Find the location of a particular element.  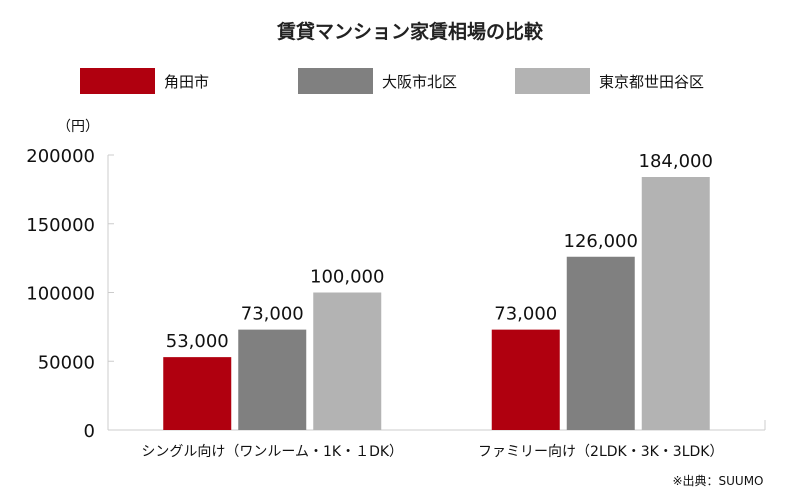

data-label: 100,000 is located at coordinates (347, 277).